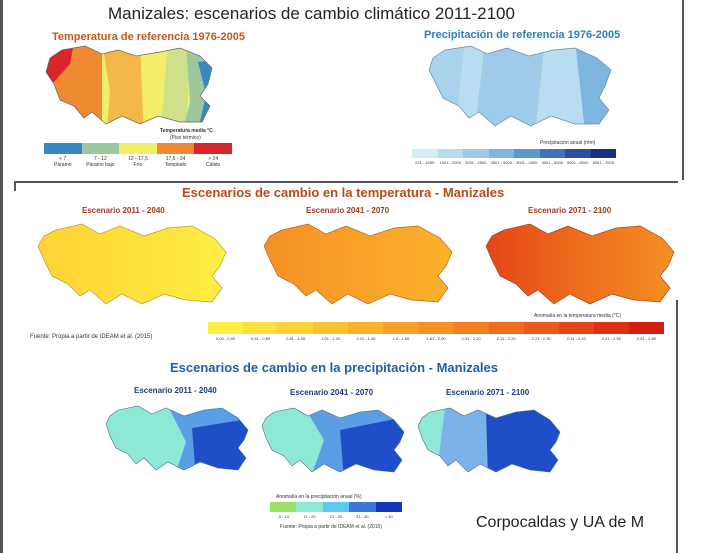 Image resolution: width=702 pixels, height=553 pixels. I want to click on ref-precip-legend-label: 1001 - 2000, so click(451, 162).